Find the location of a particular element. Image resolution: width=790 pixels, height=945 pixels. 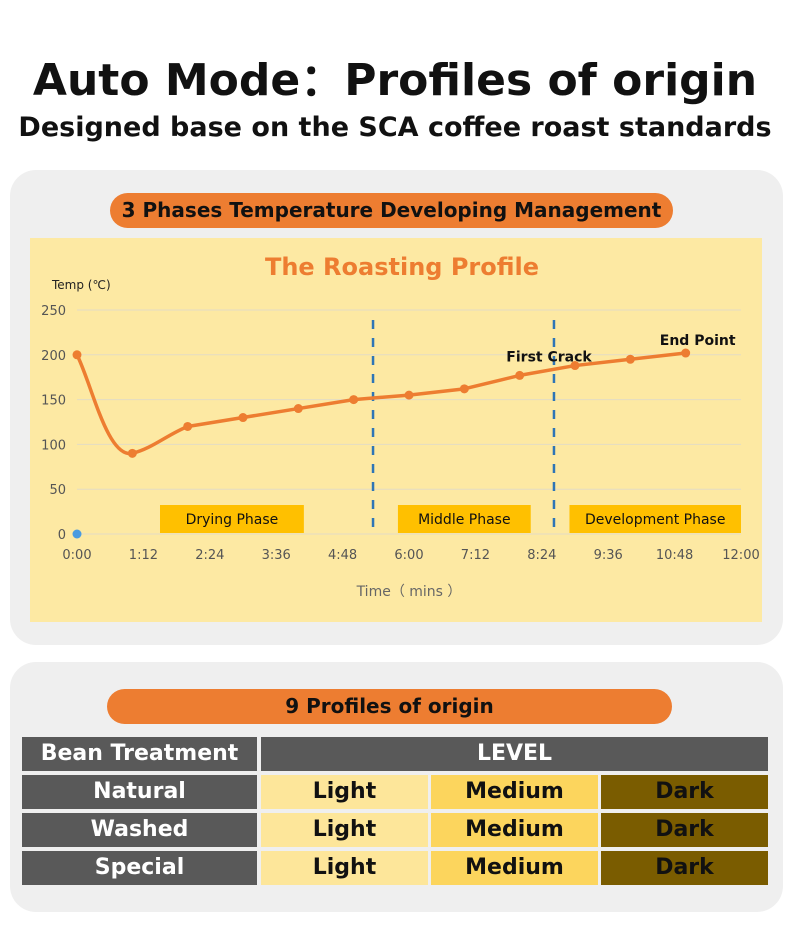

annotation-label: First Crack is located at coordinates (549, 358).